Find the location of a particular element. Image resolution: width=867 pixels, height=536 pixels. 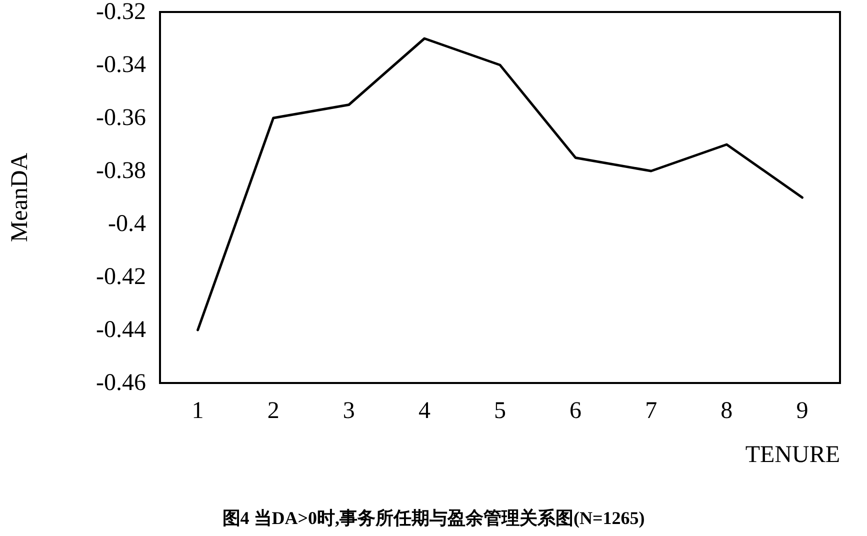

y-tick-label: -0.46 is located at coordinates (121, 383).